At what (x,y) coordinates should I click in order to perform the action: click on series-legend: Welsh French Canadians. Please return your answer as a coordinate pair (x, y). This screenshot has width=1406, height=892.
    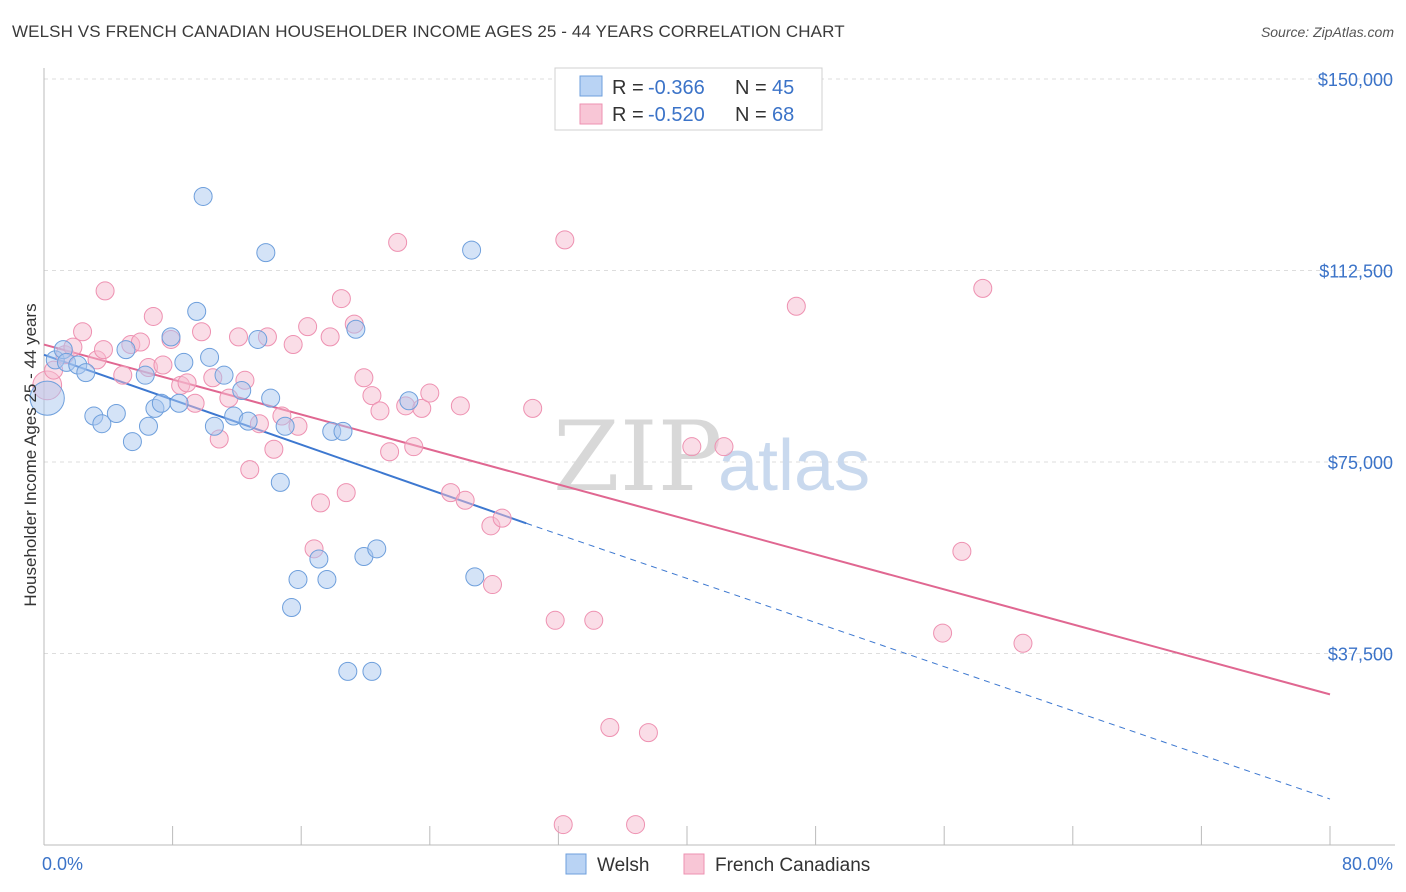
    Looking at the image, I should click on (717, 864).